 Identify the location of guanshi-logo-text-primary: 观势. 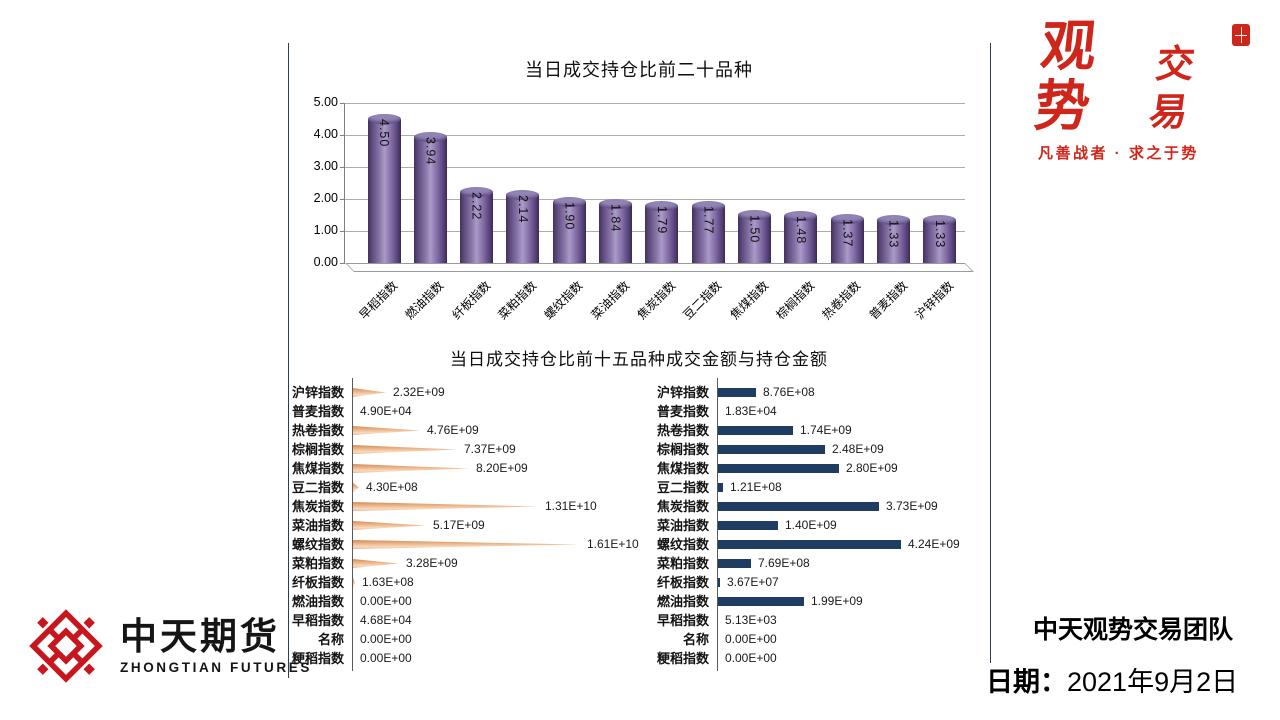
(1066, 75).